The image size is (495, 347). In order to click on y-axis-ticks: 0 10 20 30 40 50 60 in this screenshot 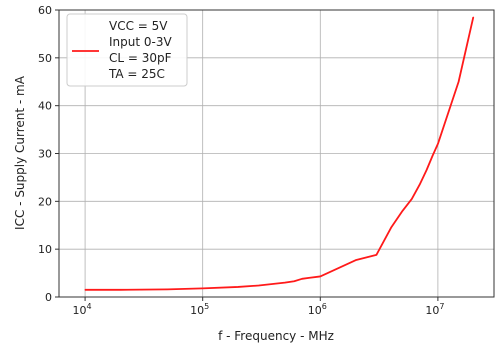, I will do `click(48, 154)`.